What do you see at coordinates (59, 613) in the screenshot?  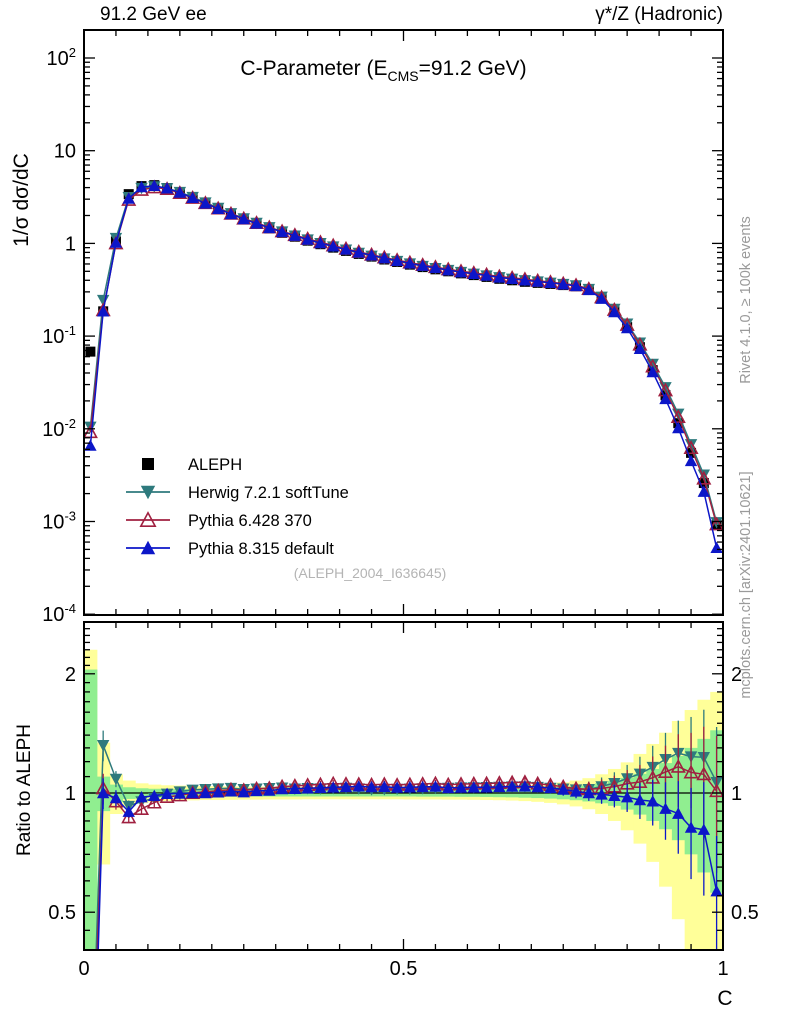 I see `main-ytick-label: 10⁻⁴` at bounding box center [59, 613].